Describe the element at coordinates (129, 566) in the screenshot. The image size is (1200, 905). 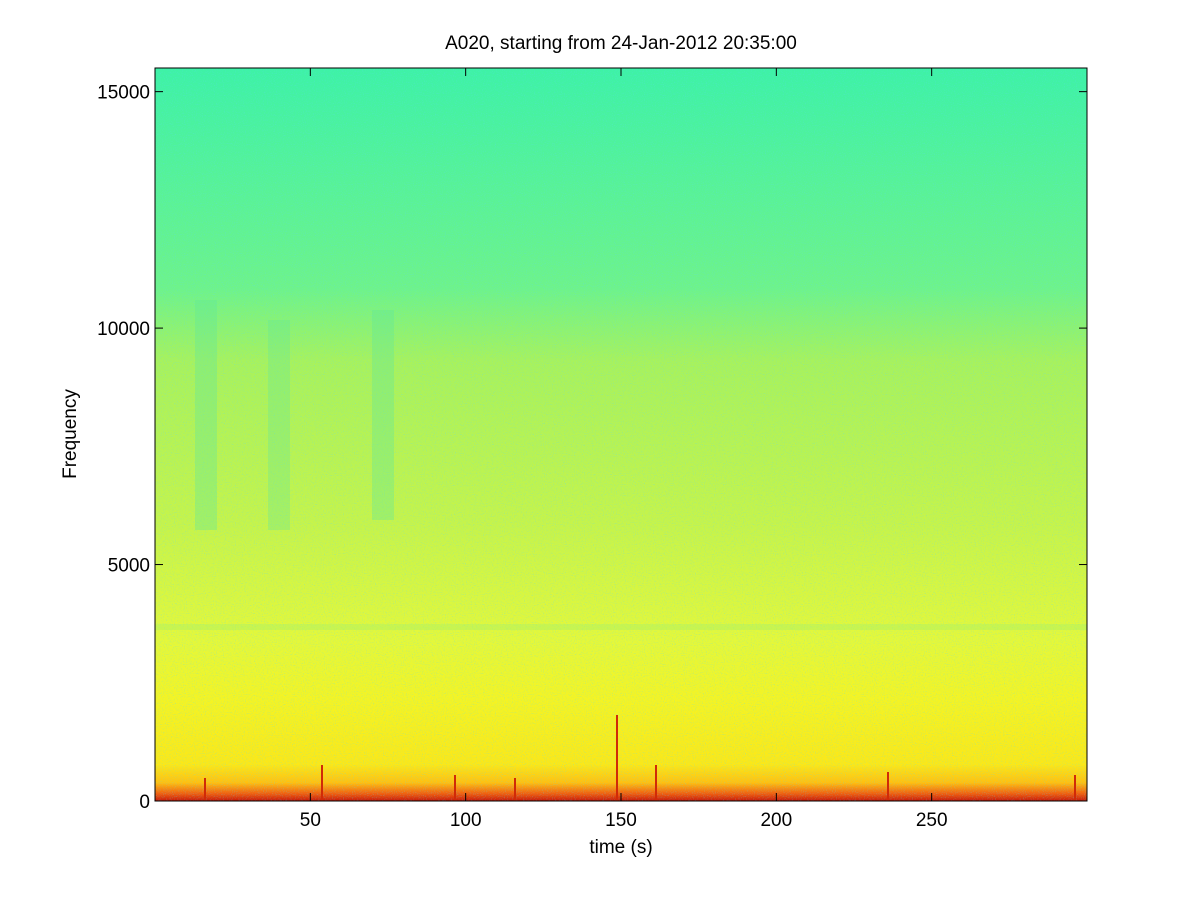
I see `y-tick-label: 5000` at that location.